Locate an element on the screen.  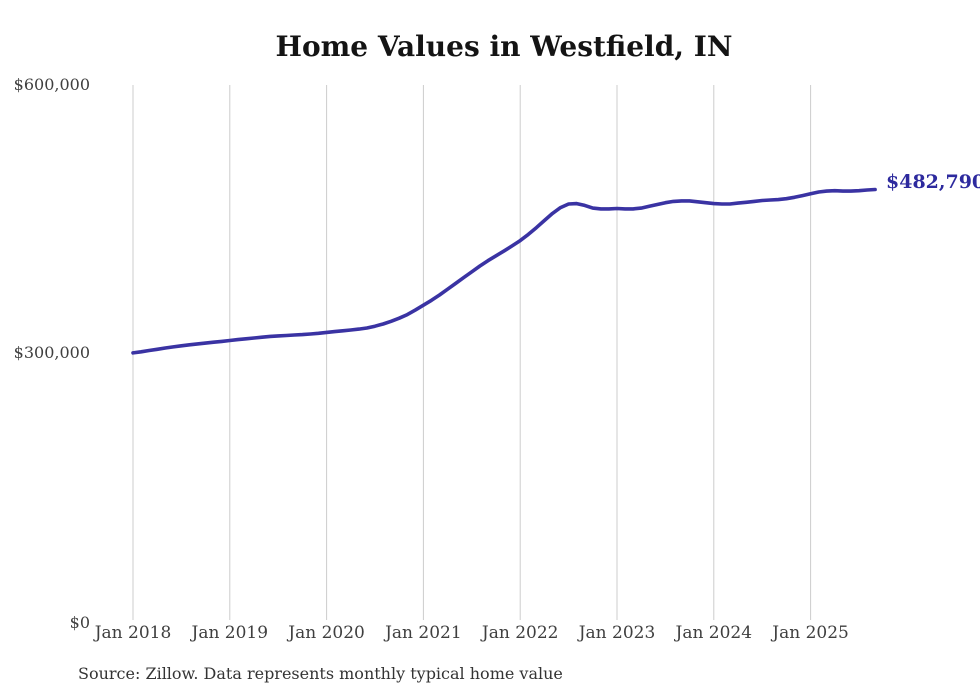
x-tick-label: Jan 2022 is located at coordinates (520, 633).